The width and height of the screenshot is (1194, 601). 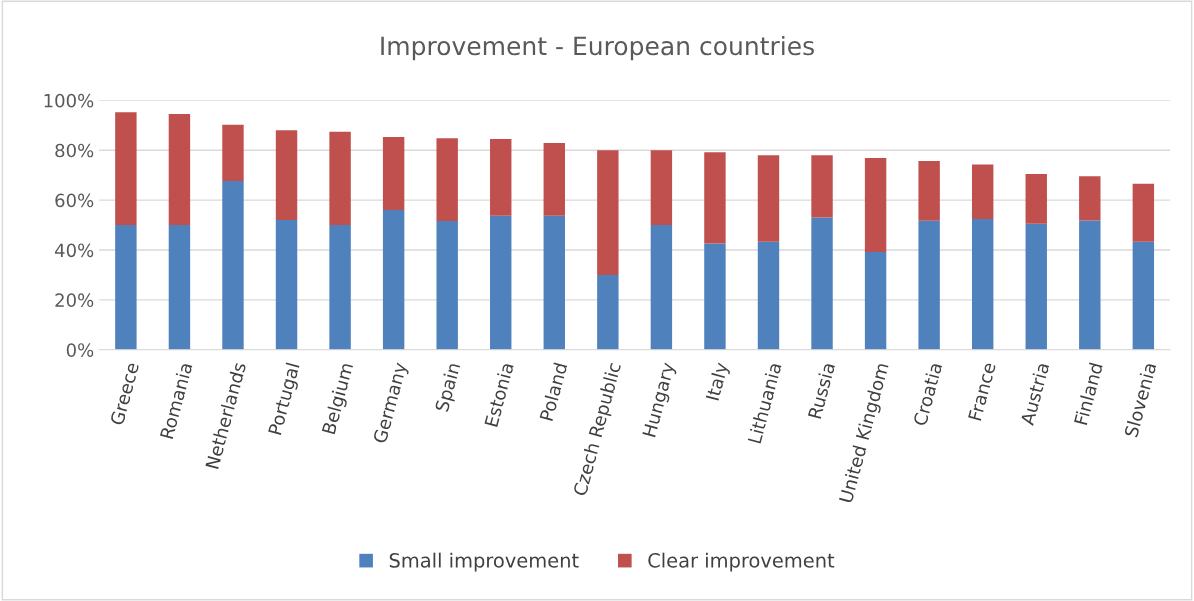 What do you see at coordinates (1088, 394) in the screenshot?
I see `x-tick-label: Finland` at bounding box center [1088, 394].